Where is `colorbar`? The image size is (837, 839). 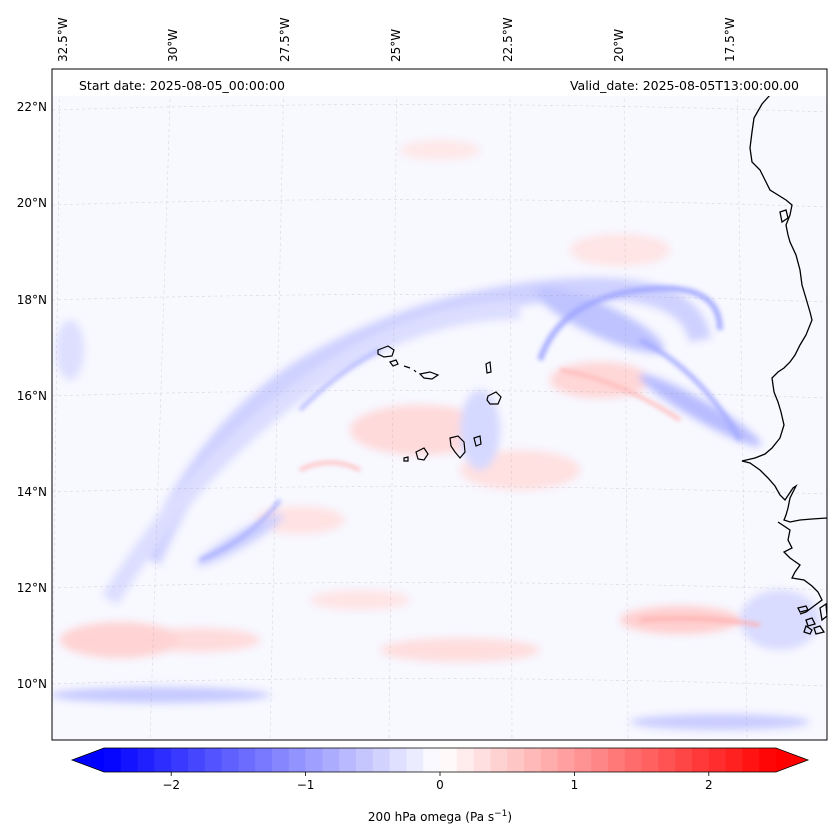
colorbar is located at coordinates (440, 761).